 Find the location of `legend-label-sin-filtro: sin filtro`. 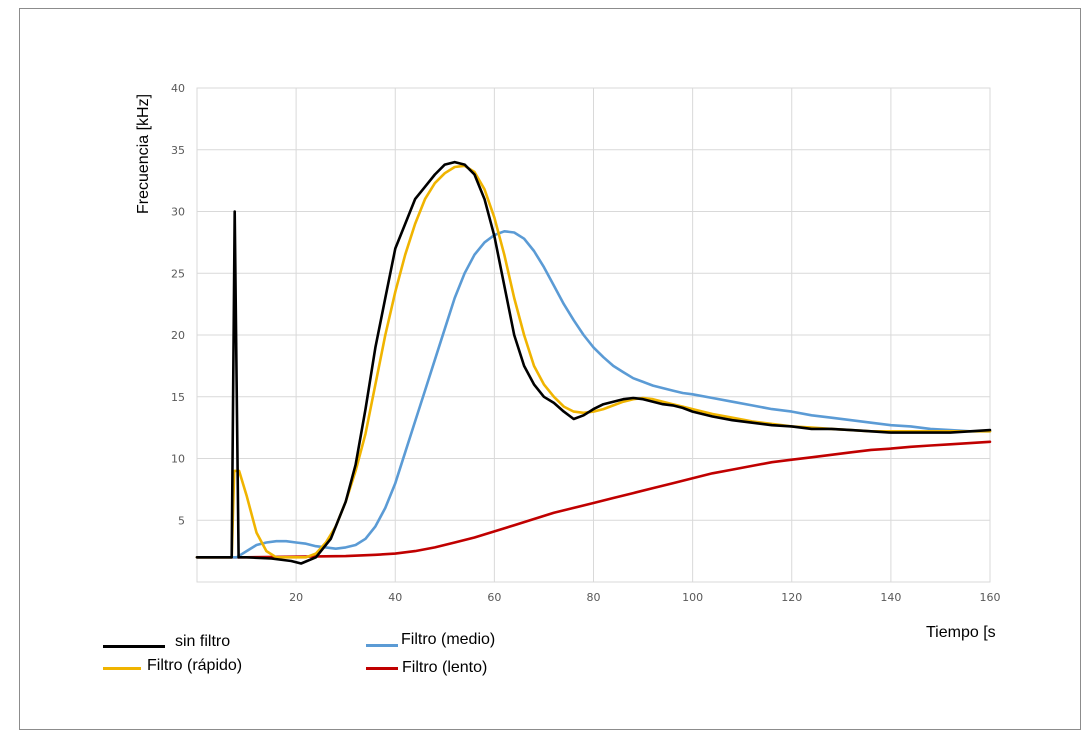

legend-label-sin-filtro: sin filtro is located at coordinates (203, 641).